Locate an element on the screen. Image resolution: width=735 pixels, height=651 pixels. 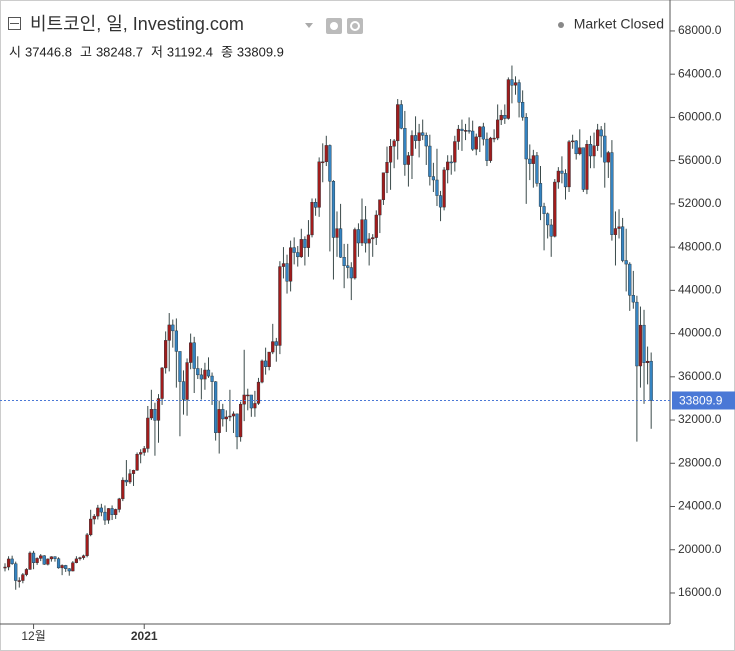
y-tick-label: 64000.0 is located at coordinates (700, 73).